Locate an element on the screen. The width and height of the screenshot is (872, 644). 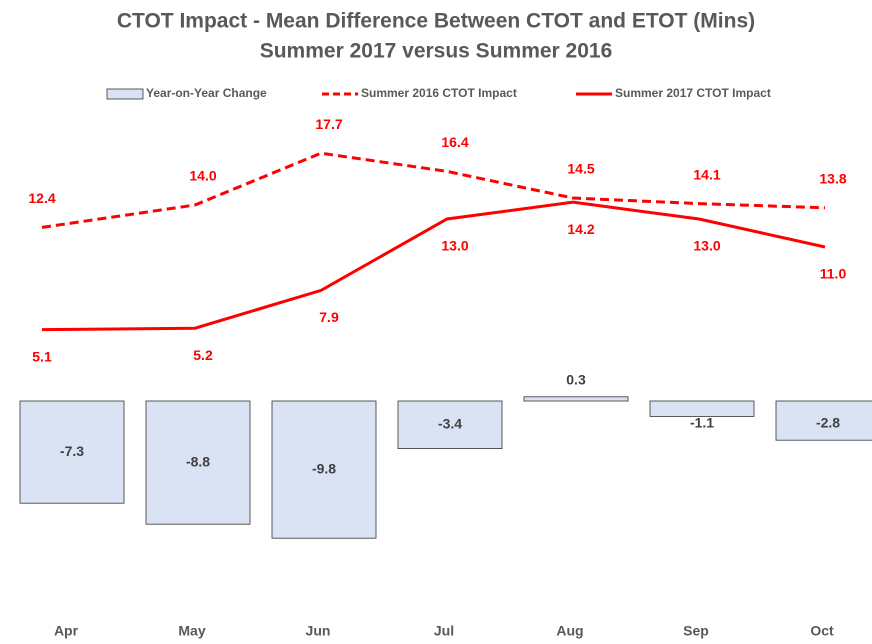
bar-label: -9.8 is located at coordinates (324, 468).